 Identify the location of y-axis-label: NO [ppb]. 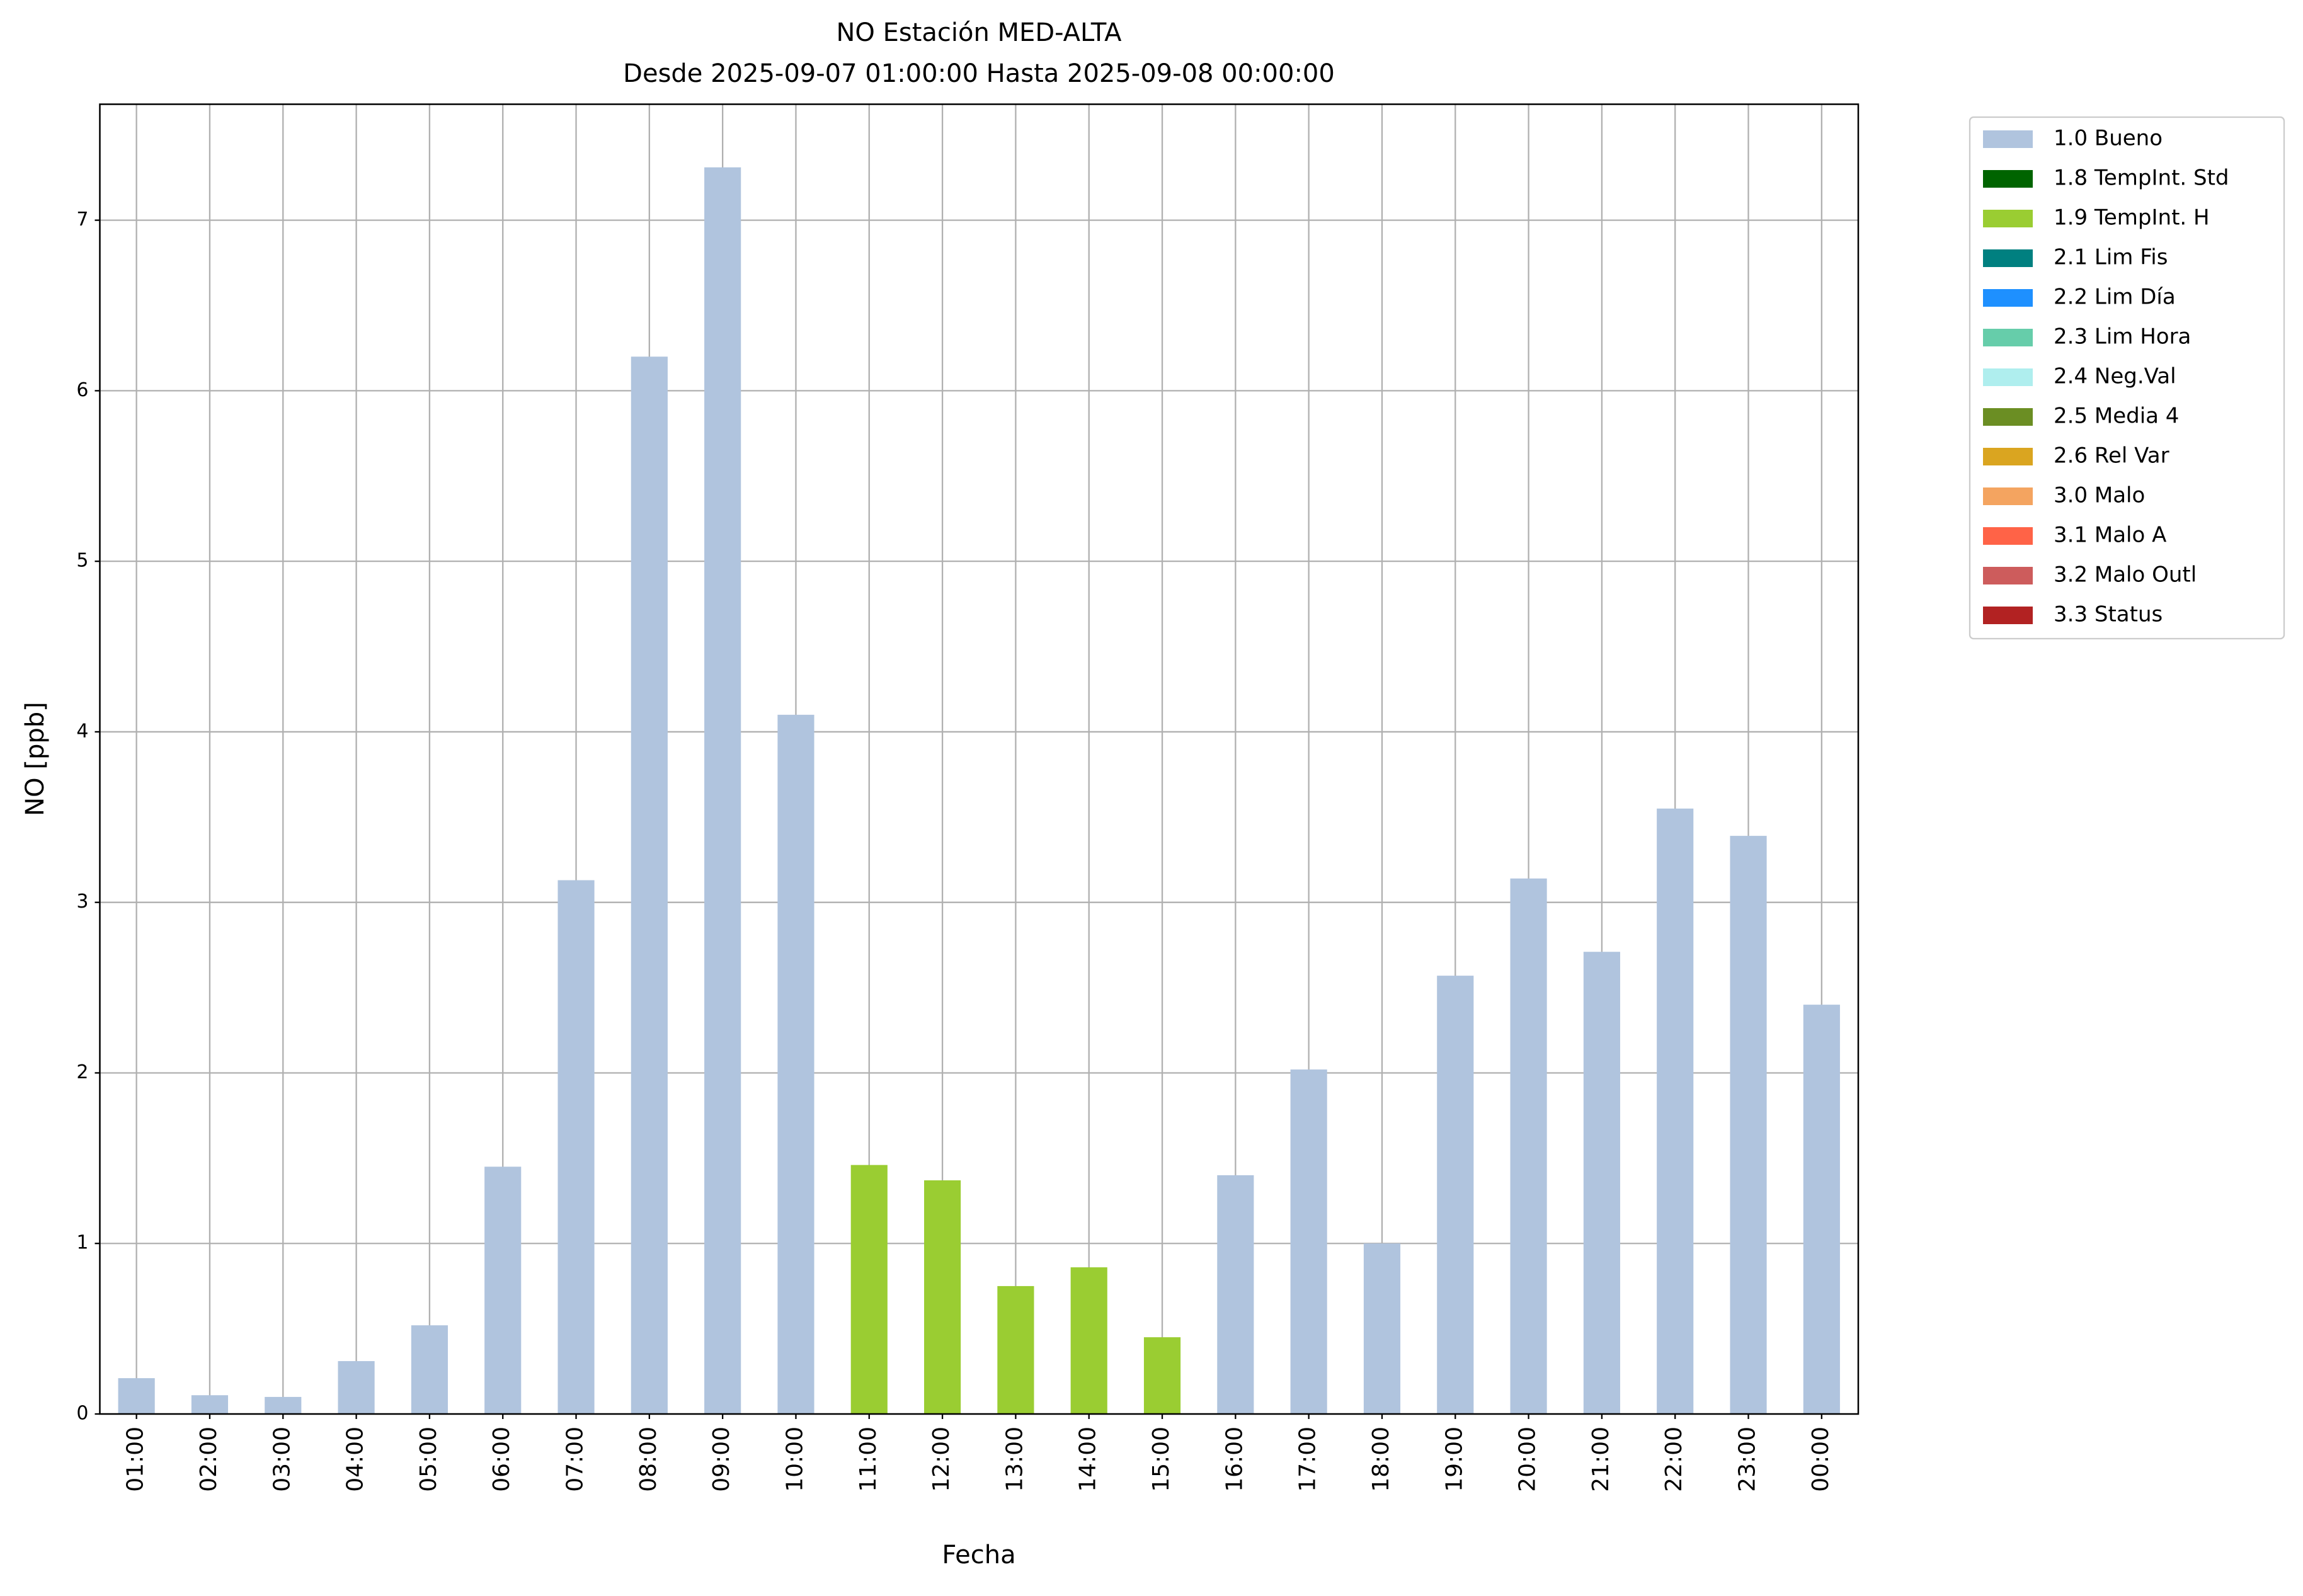
(35, 759).